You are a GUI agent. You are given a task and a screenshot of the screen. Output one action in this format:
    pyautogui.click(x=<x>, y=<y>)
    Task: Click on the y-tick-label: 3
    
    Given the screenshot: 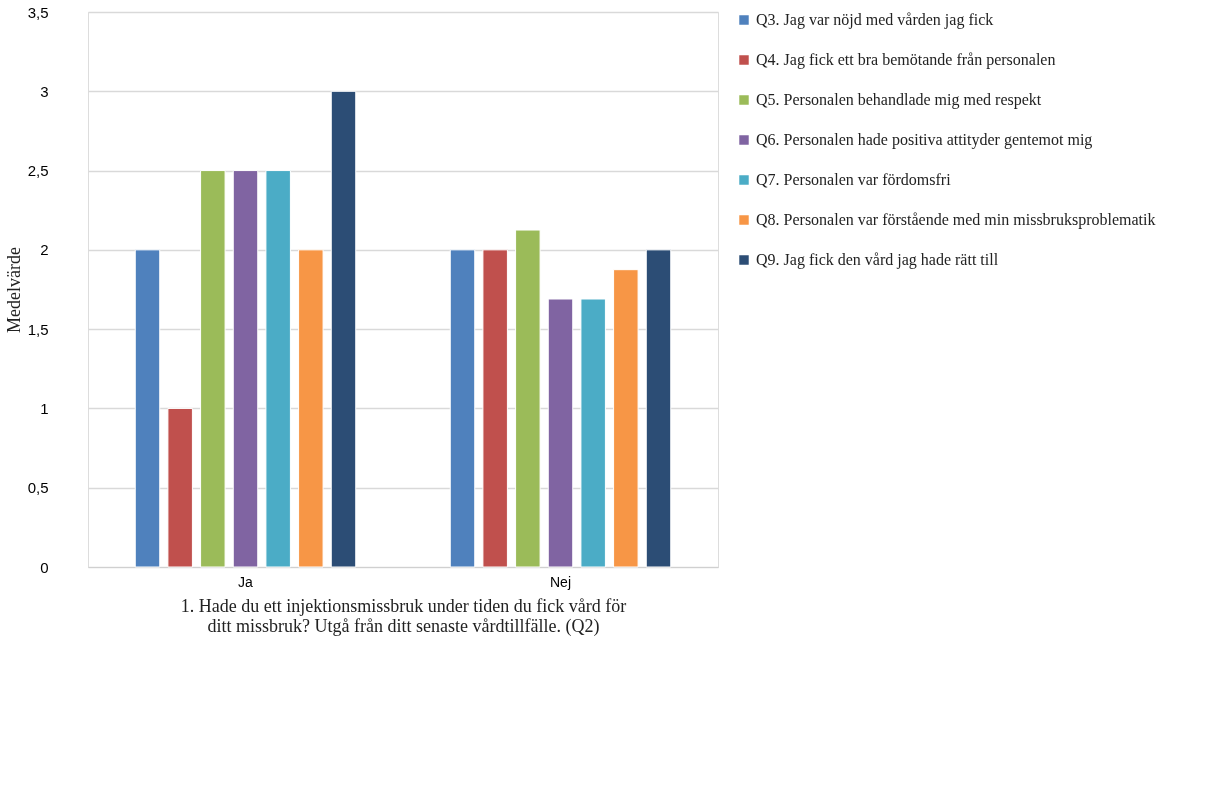 What is the action you would take?
    pyautogui.click(x=44, y=91)
    